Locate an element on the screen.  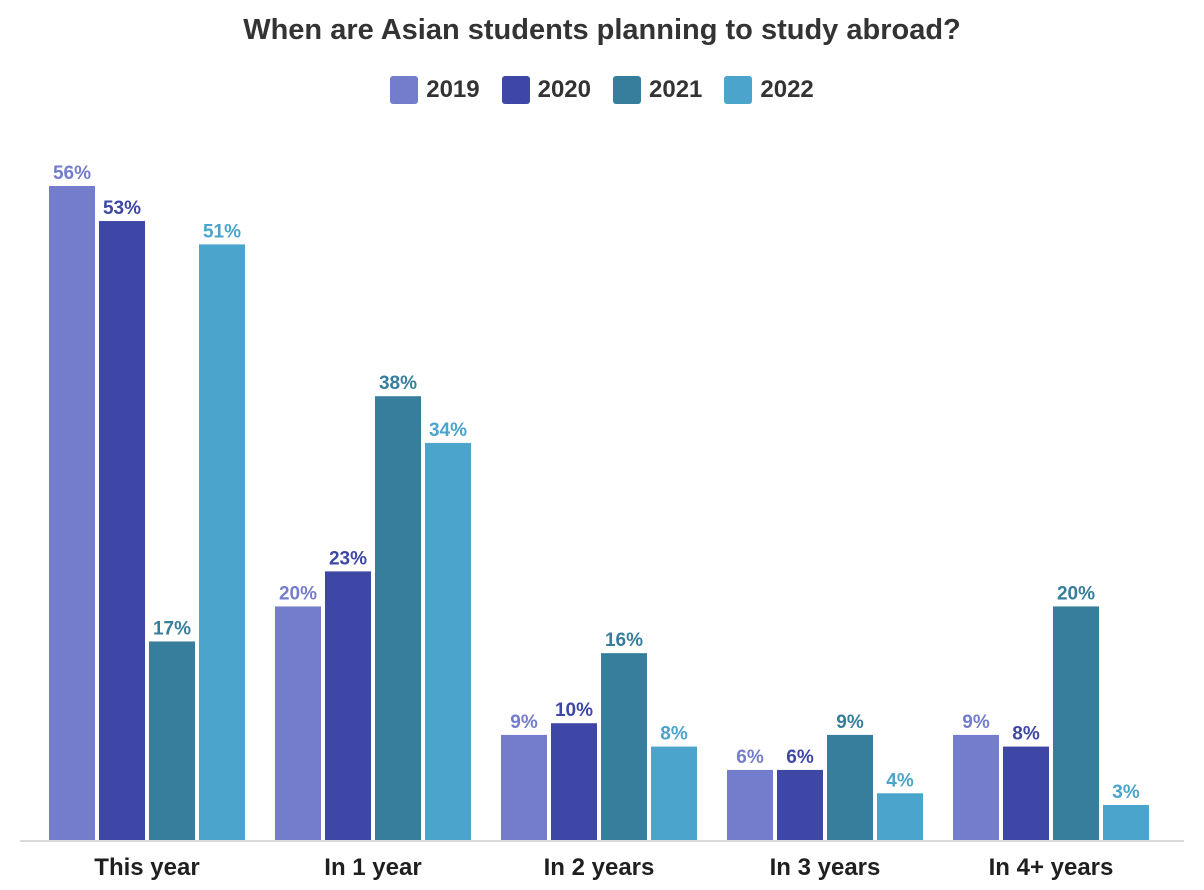
data-label: 53% is located at coordinates (122, 208).